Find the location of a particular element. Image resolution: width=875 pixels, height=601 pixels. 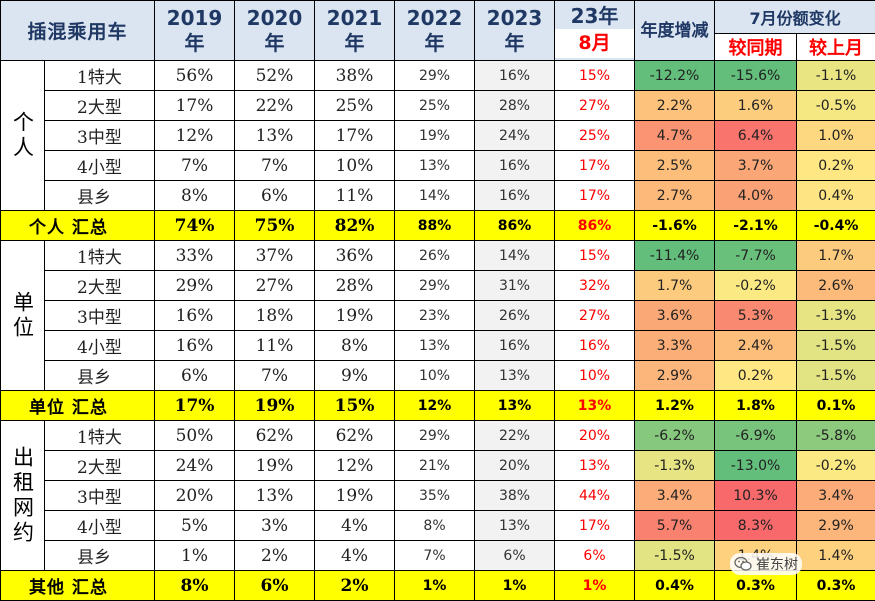

total-row: 单位 汇总 17% 19% 15% 12% 13% 13% 1.2% 1.8% 0.1% is located at coordinates (437, 405).